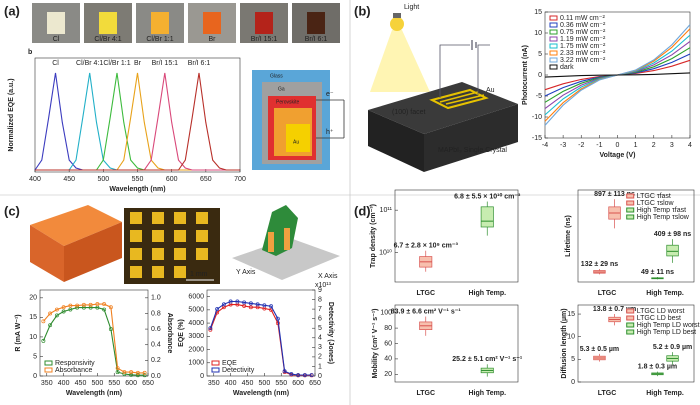  Describe the element at coordinates (320, 347) in the screenshot. I see `y-tick-label: 3` at that location.